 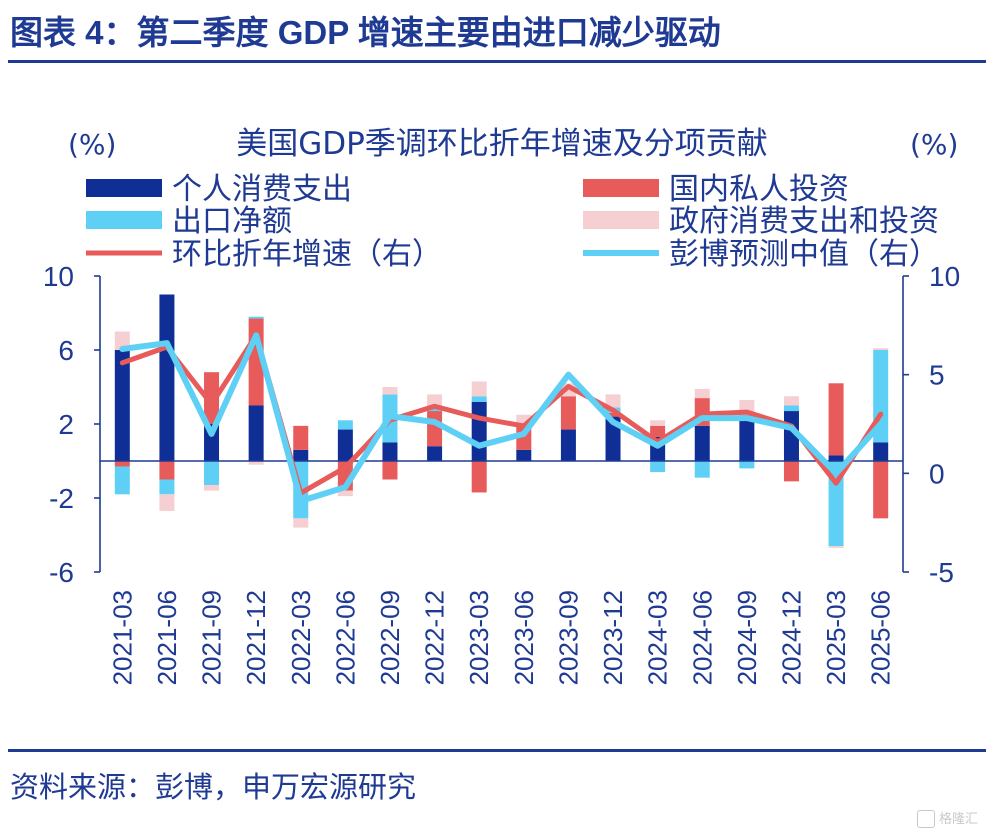 I want to click on x-tick-label: 2022-12, so click(x=435, y=637).